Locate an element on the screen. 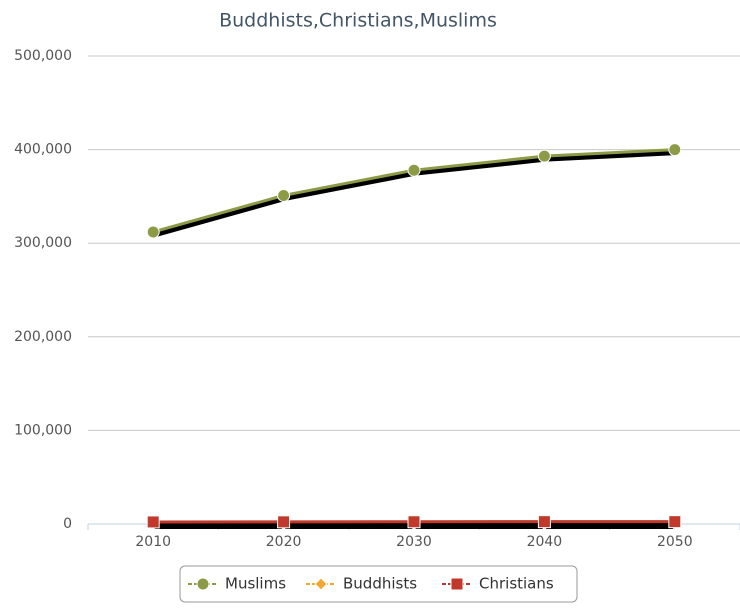 This screenshot has width=740, height=609. y-tick-label: 100,000 is located at coordinates (43, 430).